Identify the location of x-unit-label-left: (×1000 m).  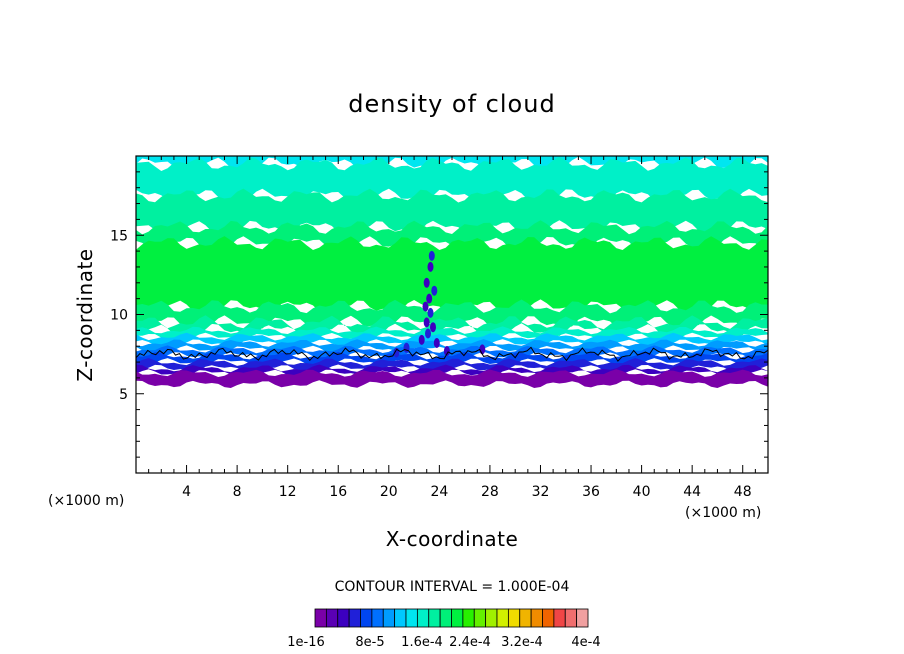
(86, 501).